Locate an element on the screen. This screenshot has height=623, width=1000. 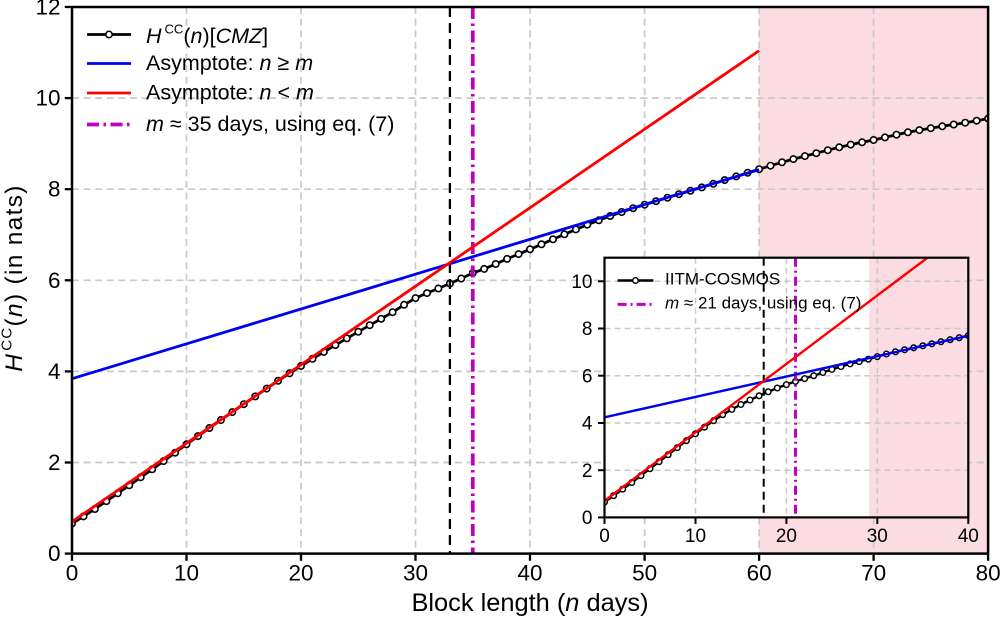
svg-text: 80 is located at coordinates (988, 573).